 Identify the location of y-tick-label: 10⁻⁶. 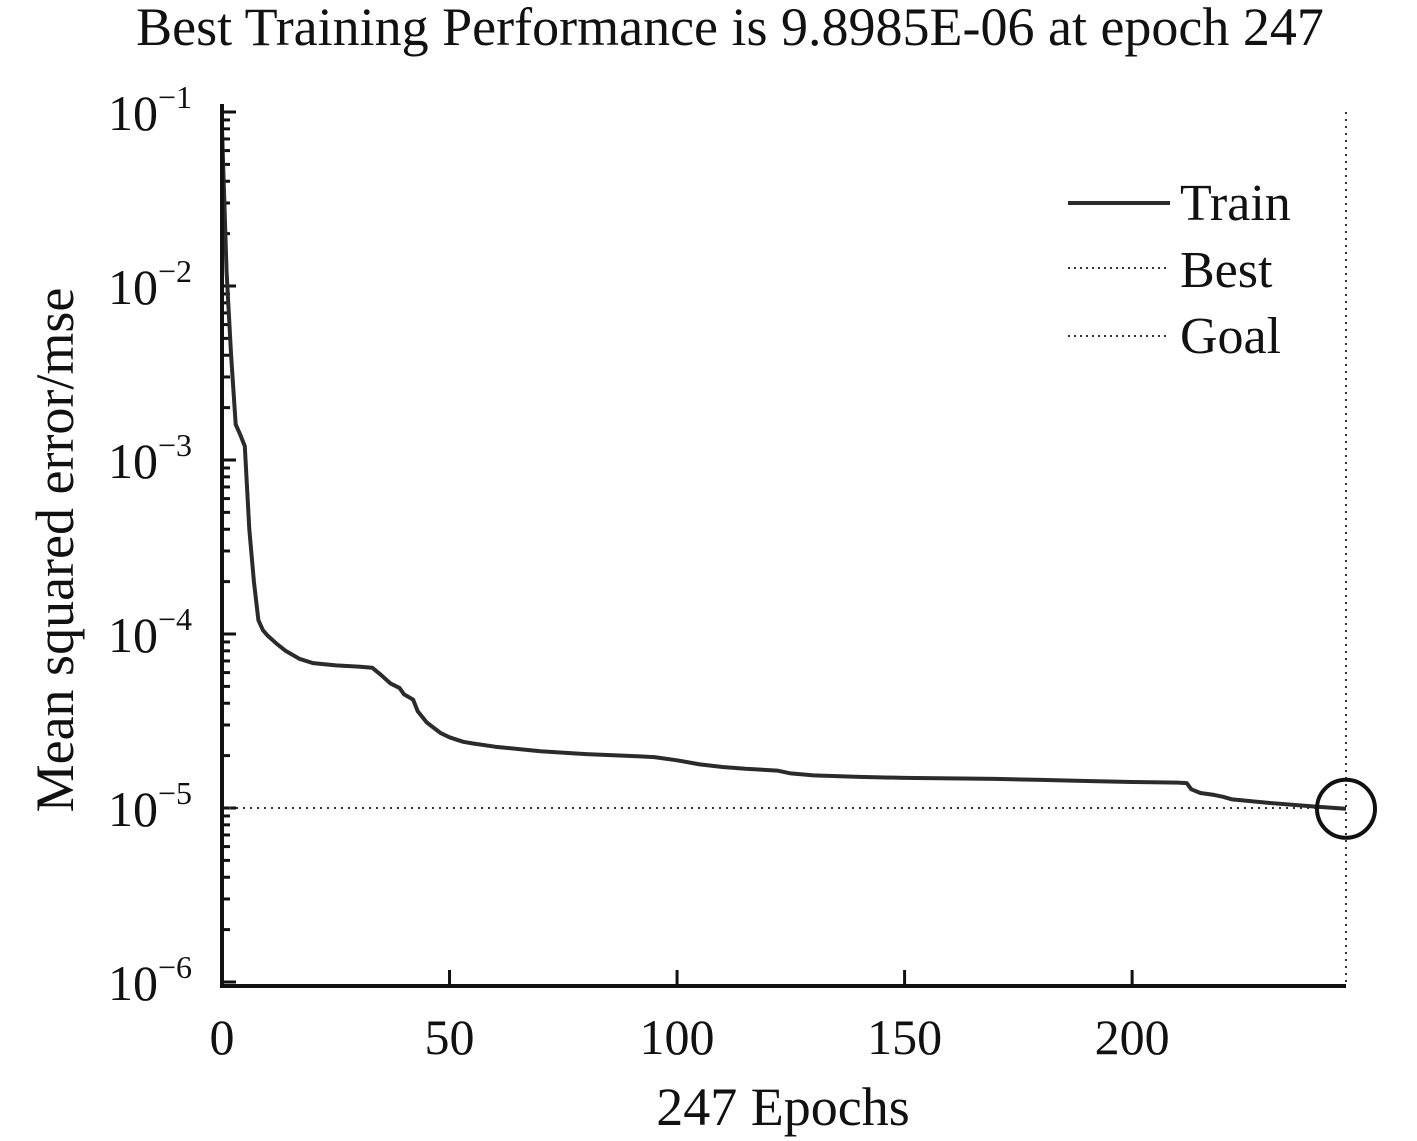
(150, 980).